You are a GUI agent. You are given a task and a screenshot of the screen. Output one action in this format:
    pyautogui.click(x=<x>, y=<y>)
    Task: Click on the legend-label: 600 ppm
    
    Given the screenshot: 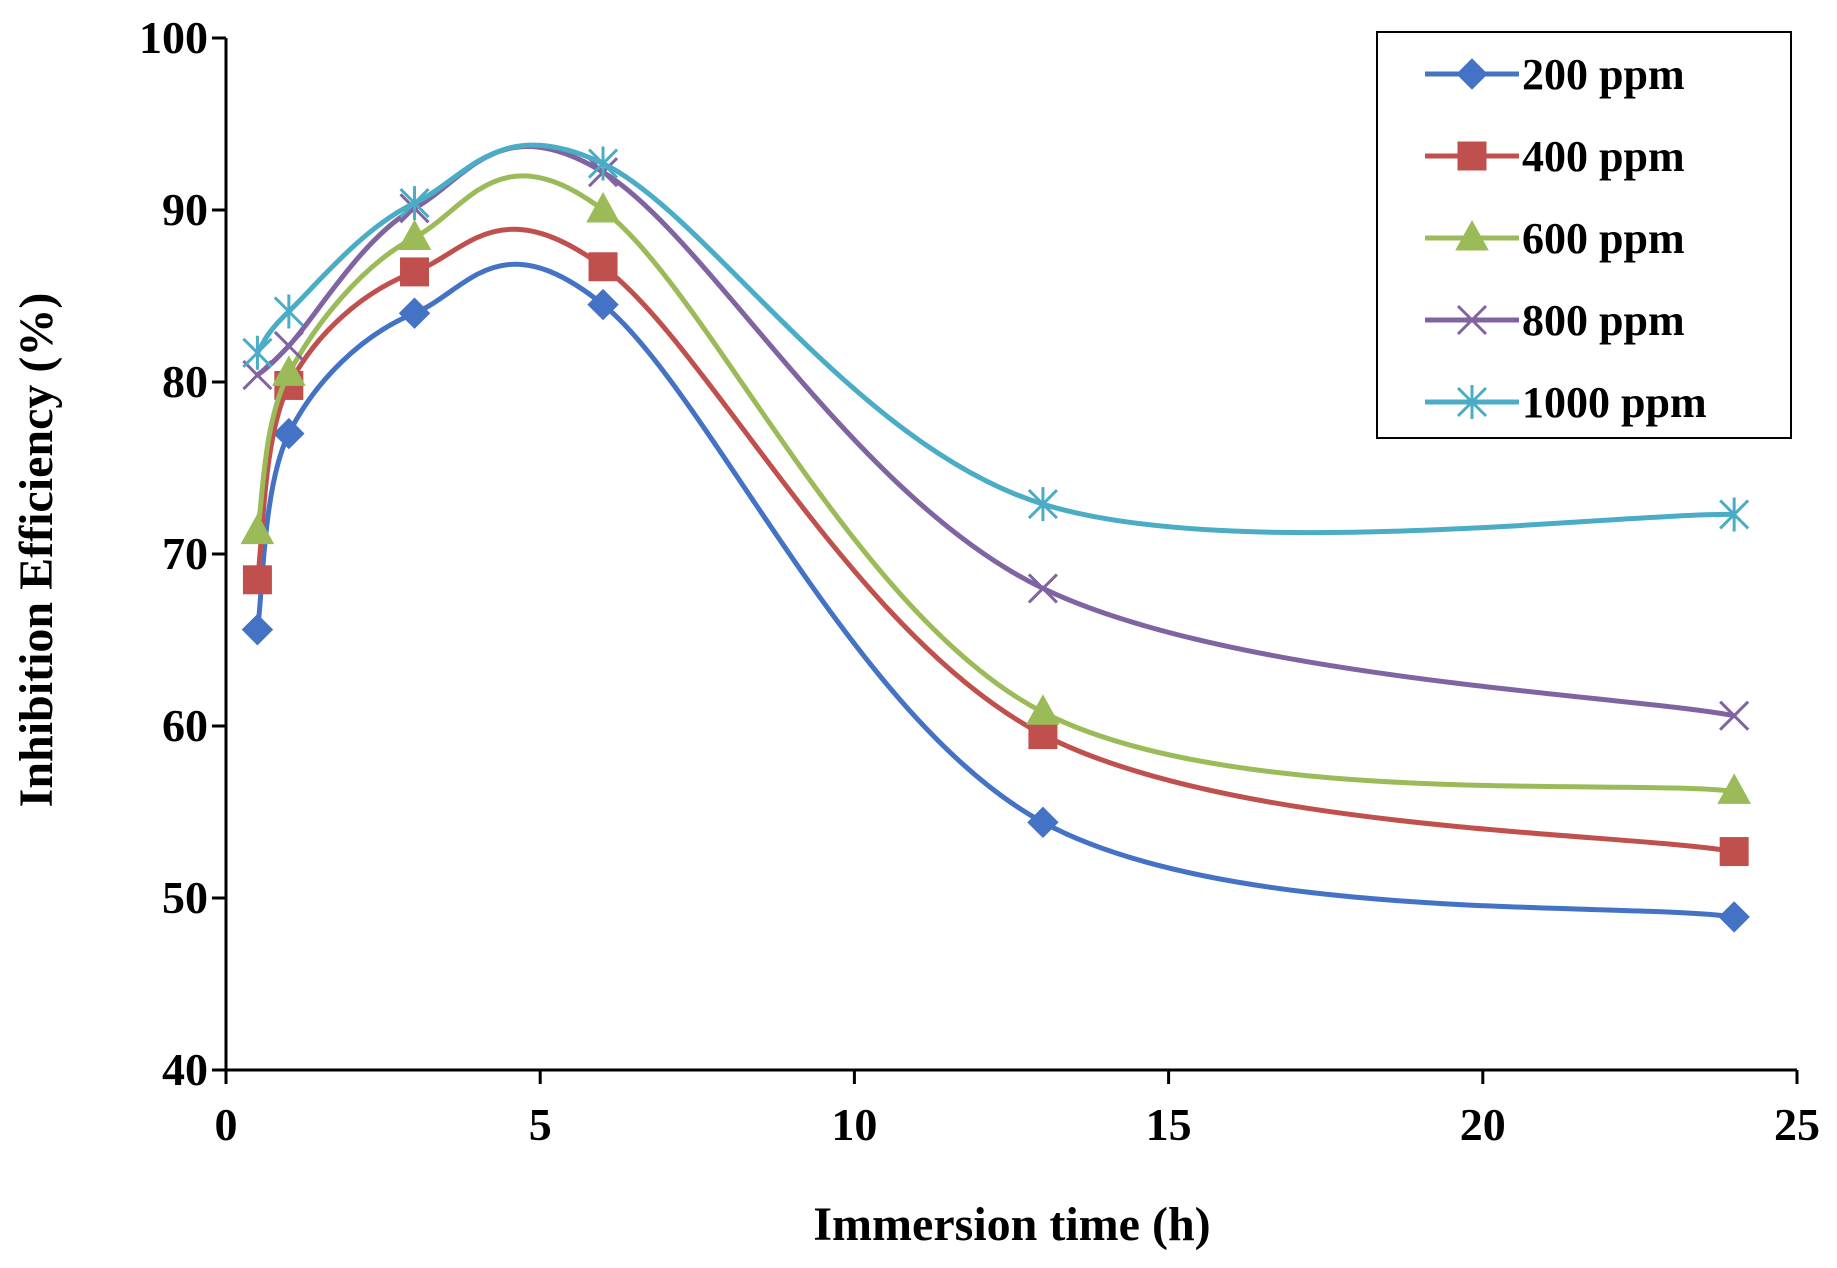 What is the action you would take?
    pyautogui.click(x=1603, y=238)
    